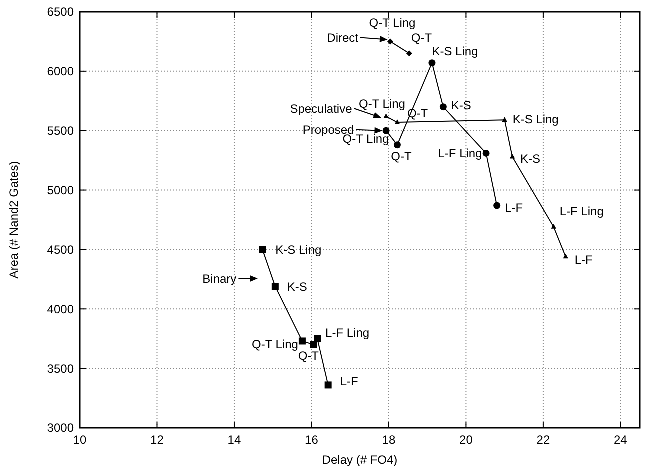  What do you see at coordinates (321, 109) in the screenshot?
I see `annotation: Speculative` at bounding box center [321, 109].